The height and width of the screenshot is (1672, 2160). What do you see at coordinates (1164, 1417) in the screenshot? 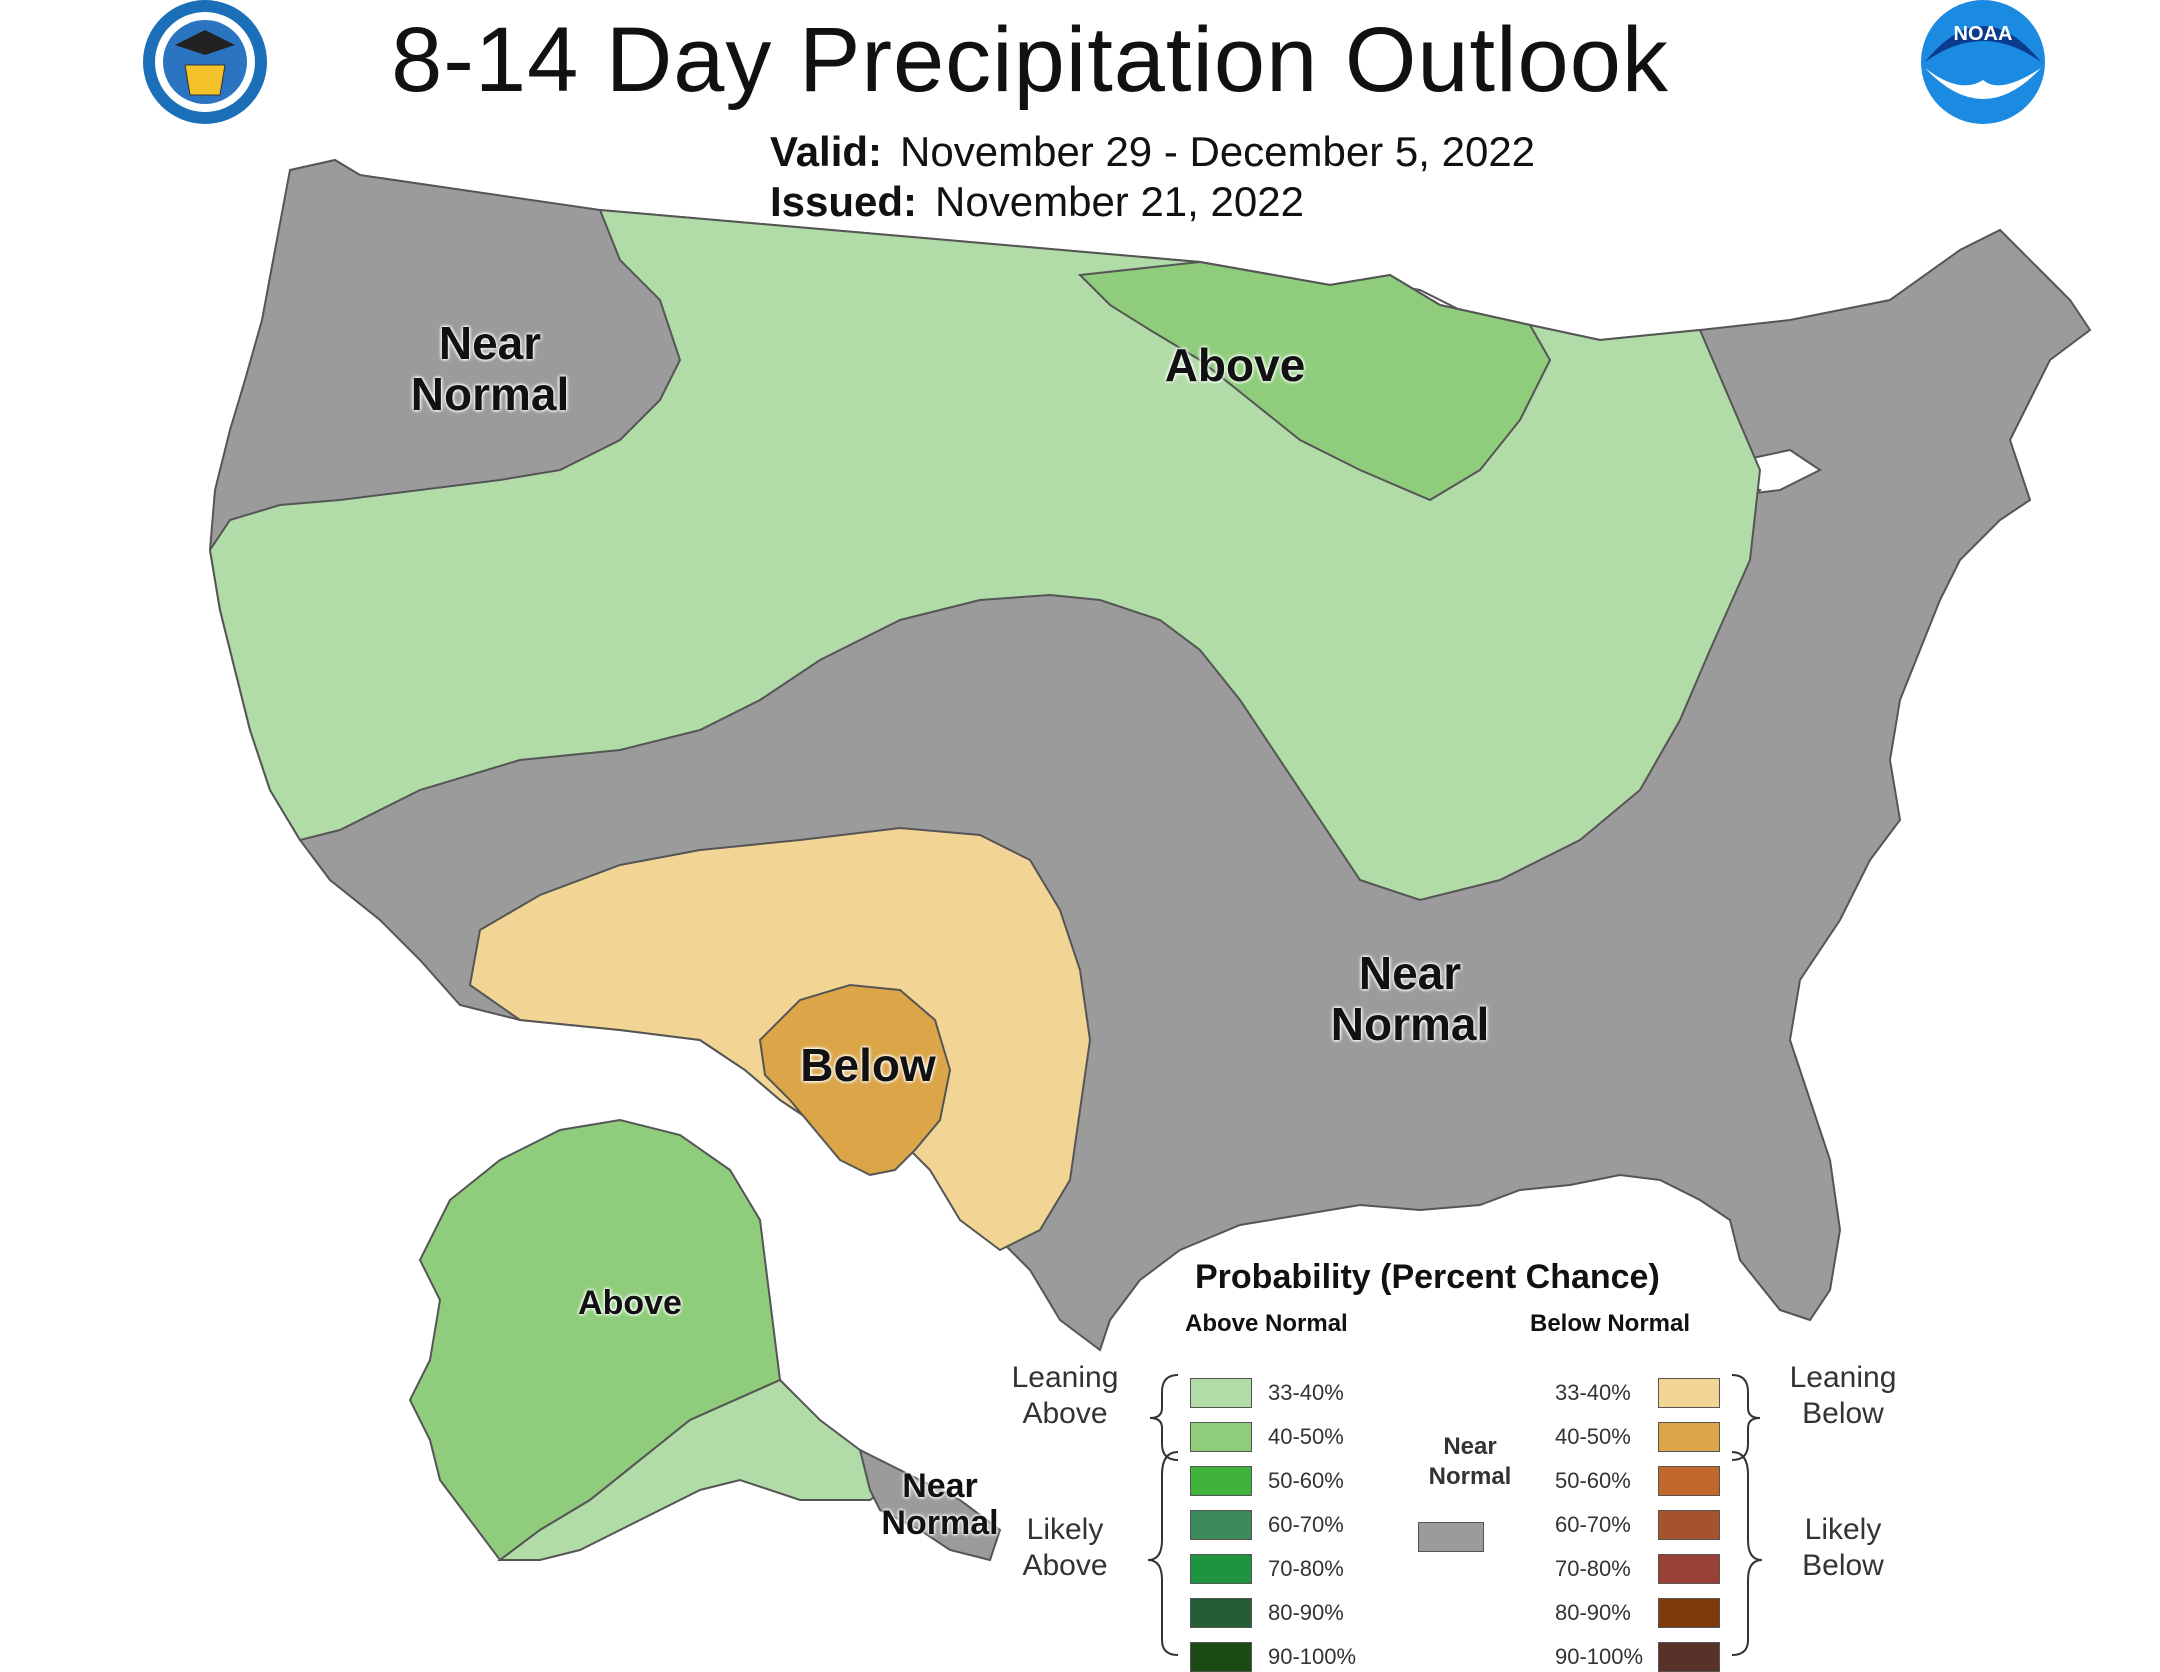
I see `brace-leaning-above` at bounding box center [1164, 1417].